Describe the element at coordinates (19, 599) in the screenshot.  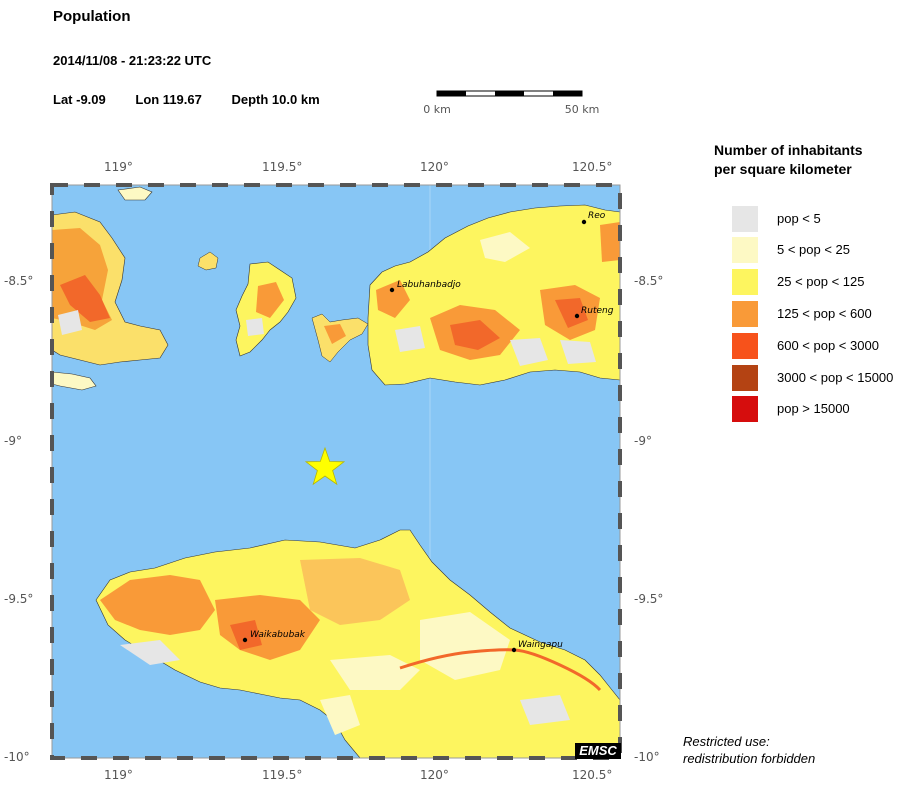
I see `lat-tick-left: -9.5°` at that location.